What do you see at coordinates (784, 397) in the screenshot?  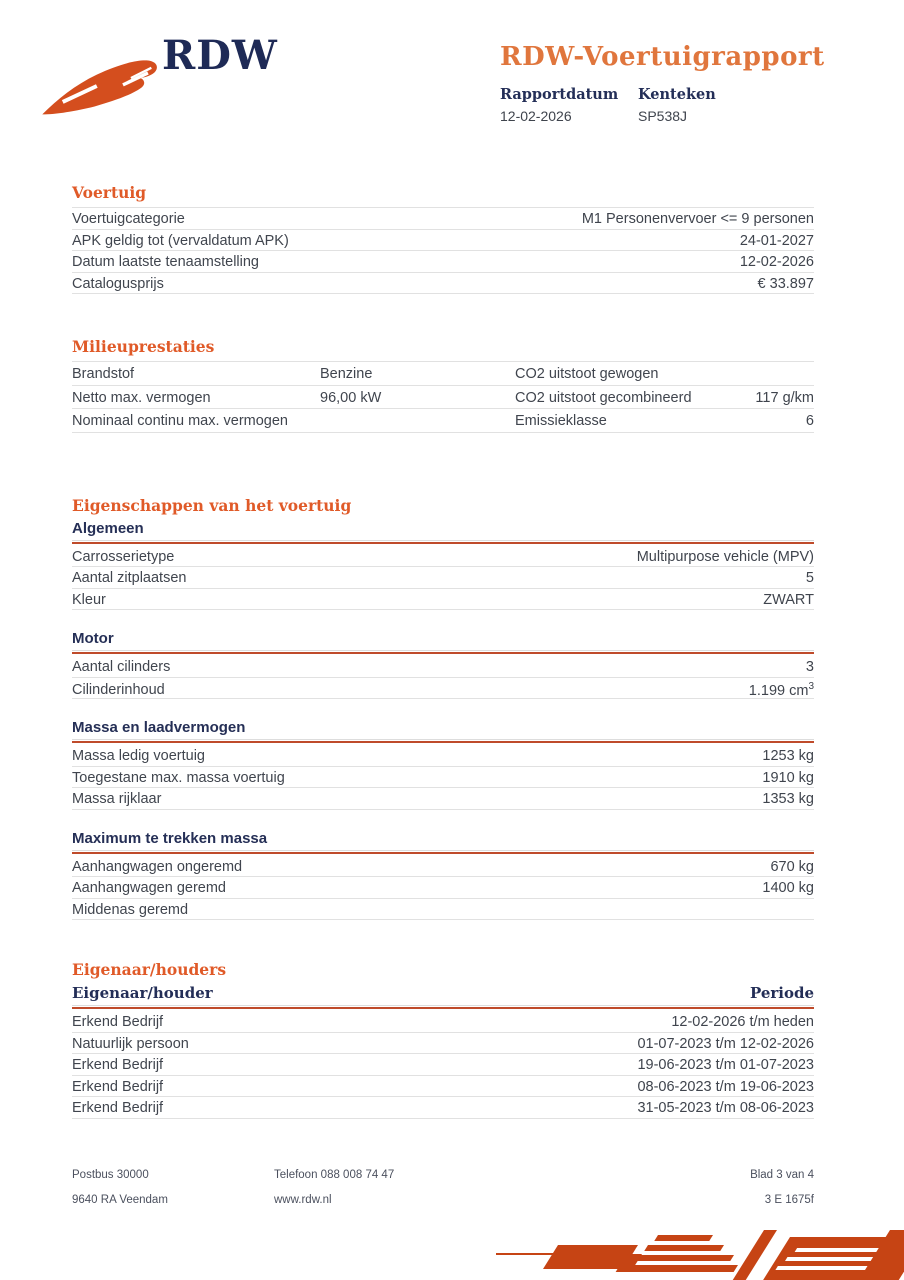 I see `row-value: 117 g/km` at bounding box center [784, 397].